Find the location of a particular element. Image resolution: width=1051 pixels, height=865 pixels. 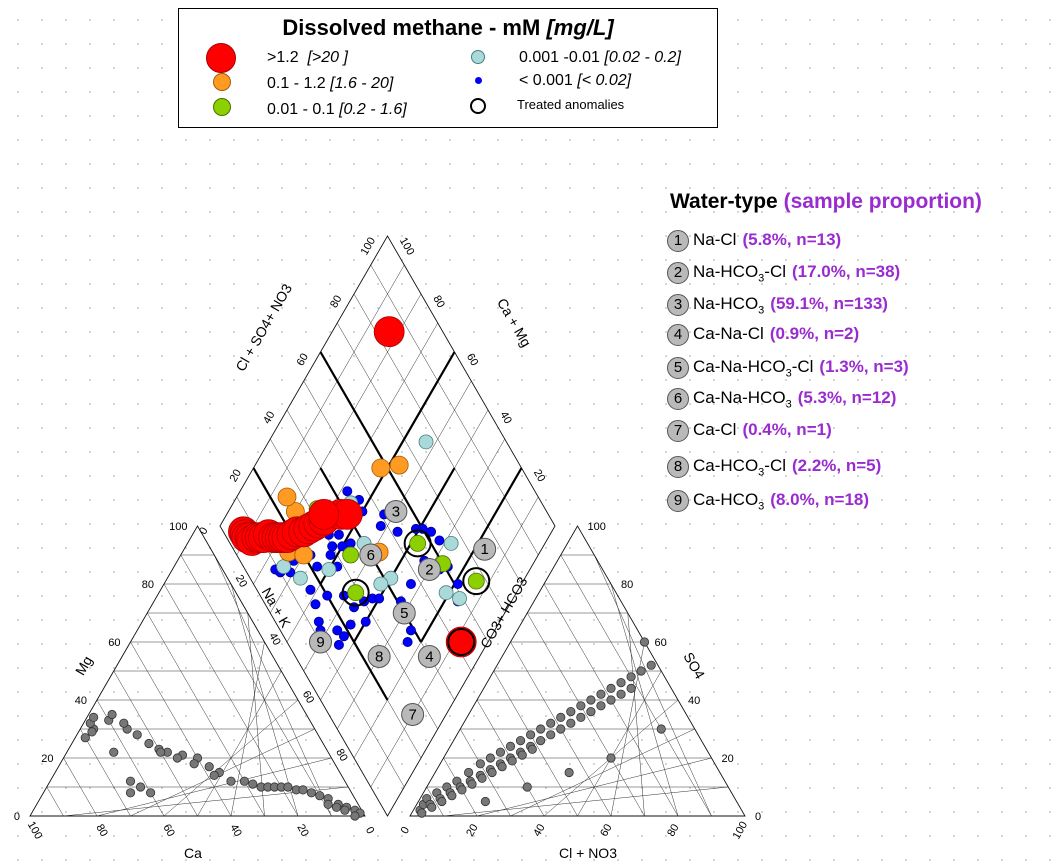

water-type-proportion: (2.2%, n=5) is located at coordinates (837, 465).